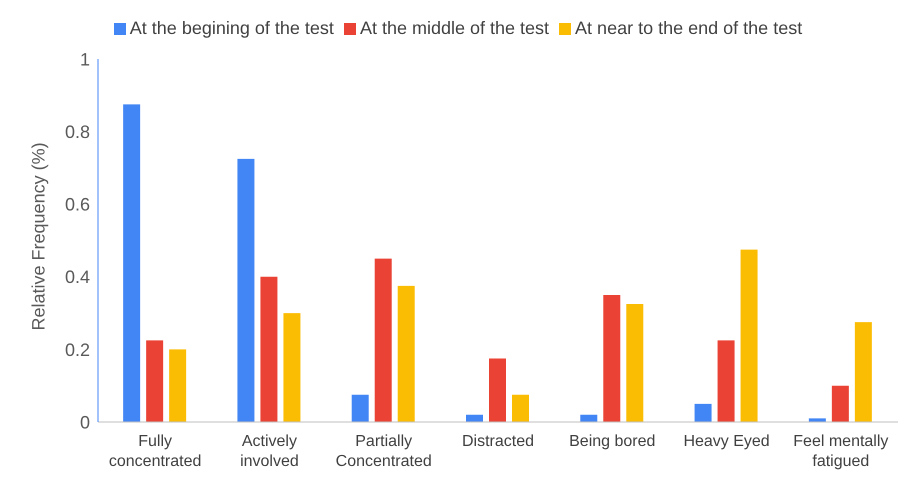 The width and height of the screenshot is (916, 496). I want to click on y-tick-label: 1, so click(85, 59).